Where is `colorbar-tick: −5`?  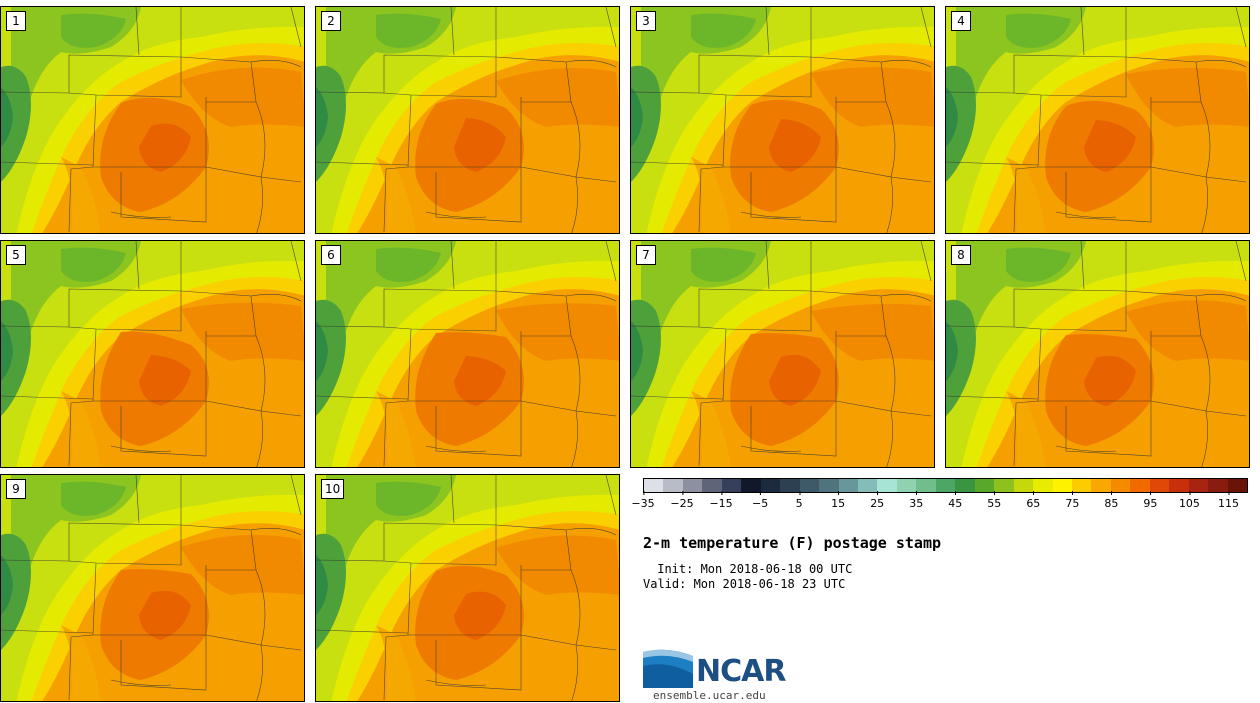 colorbar-tick: −5 is located at coordinates (760, 500).